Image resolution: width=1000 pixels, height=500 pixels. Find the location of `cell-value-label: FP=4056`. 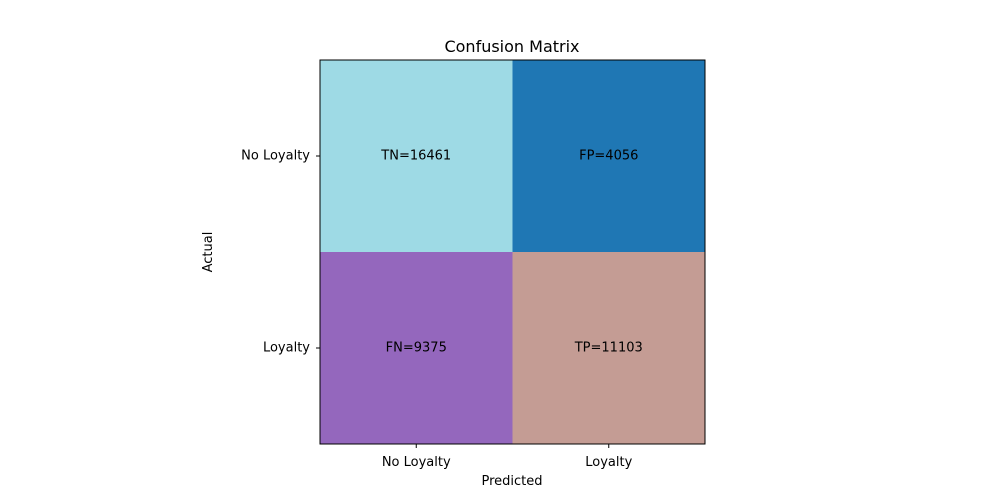

cell-value-label: FP=4056 is located at coordinates (608, 156).